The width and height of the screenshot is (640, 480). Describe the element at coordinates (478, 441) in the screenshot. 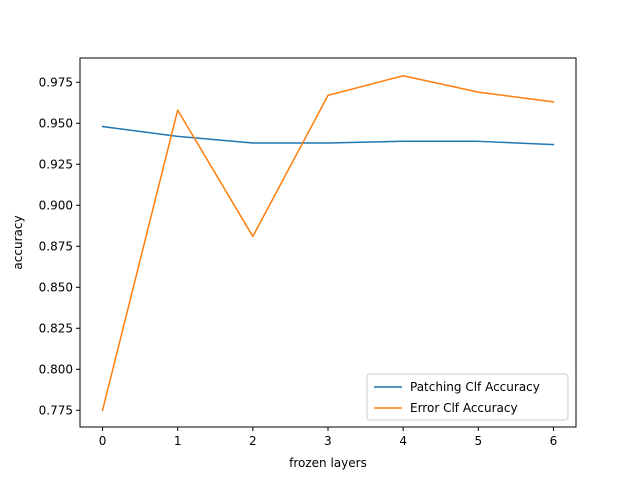

I see `x-tick-label: 5` at that location.